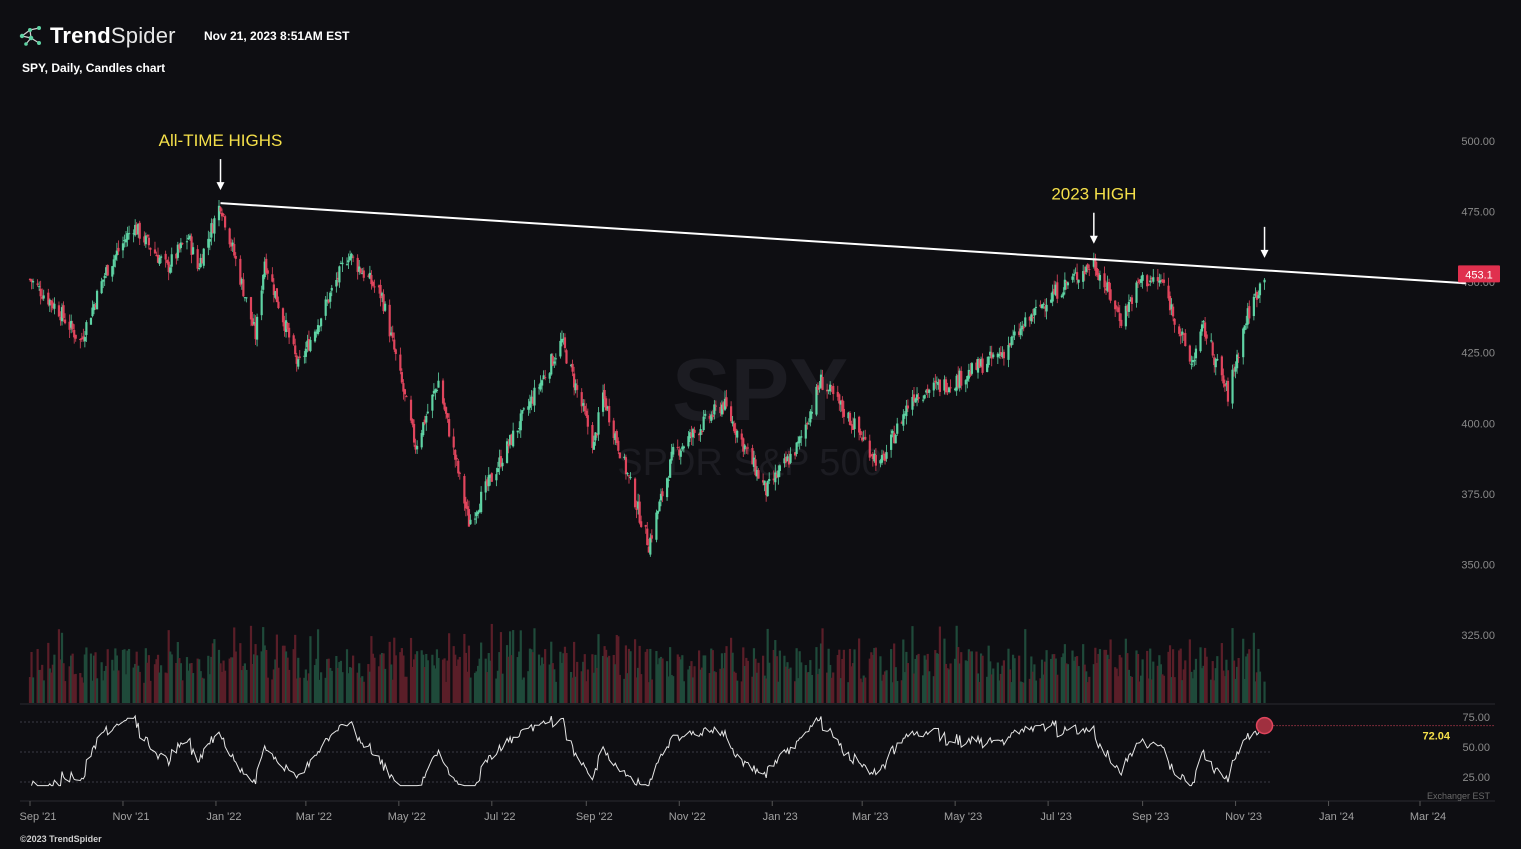 Image resolution: width=1521 pixels, height=849 pixels. I want to click on x-tick-label: Jan '24, so click(1336, 817).